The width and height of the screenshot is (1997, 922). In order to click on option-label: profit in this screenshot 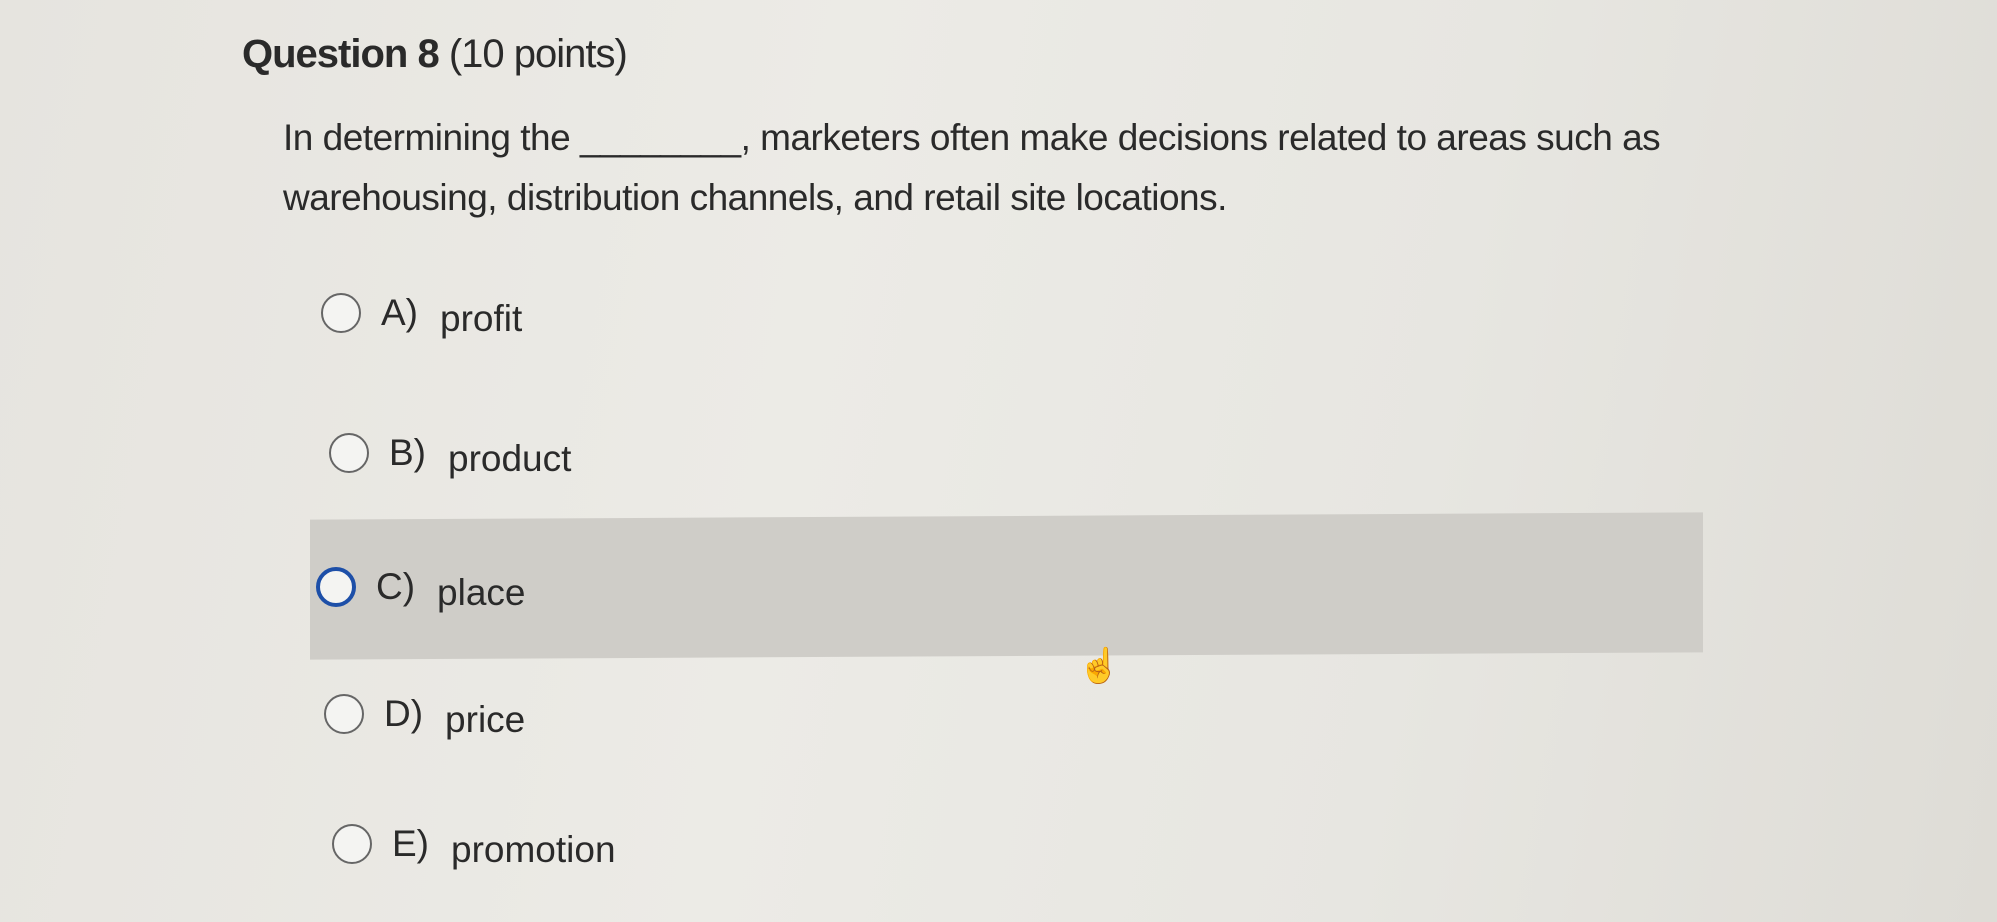, I will do `click(481, 318)`.